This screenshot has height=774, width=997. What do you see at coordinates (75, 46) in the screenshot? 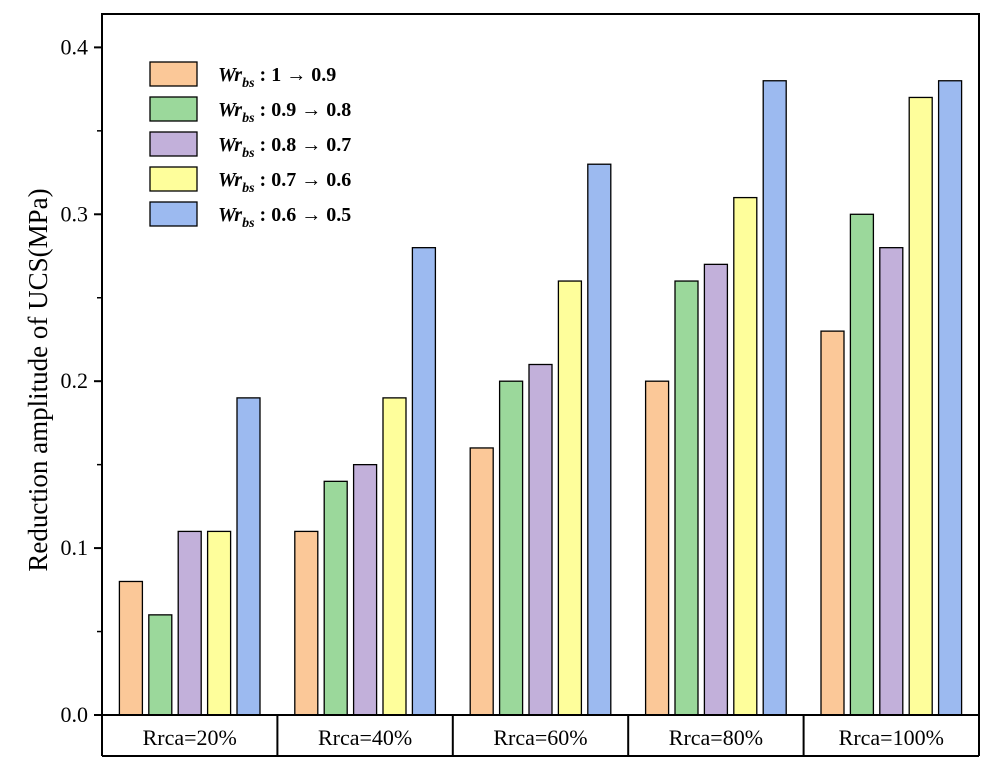
I see `y-tick-label: 0.4` at bounding box center [75, 46].